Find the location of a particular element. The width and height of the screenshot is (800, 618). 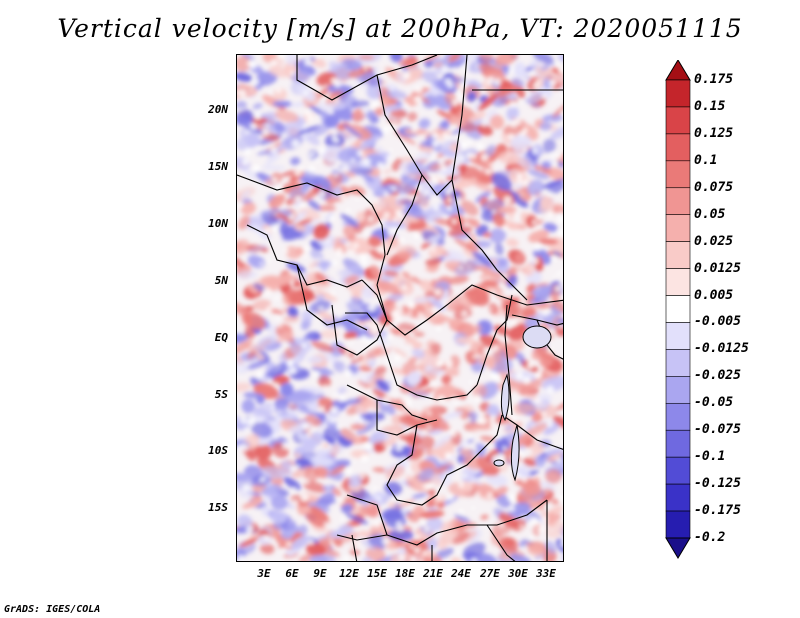

colorbar-tick-label: 0.1 is located at coordinates (706, 160).